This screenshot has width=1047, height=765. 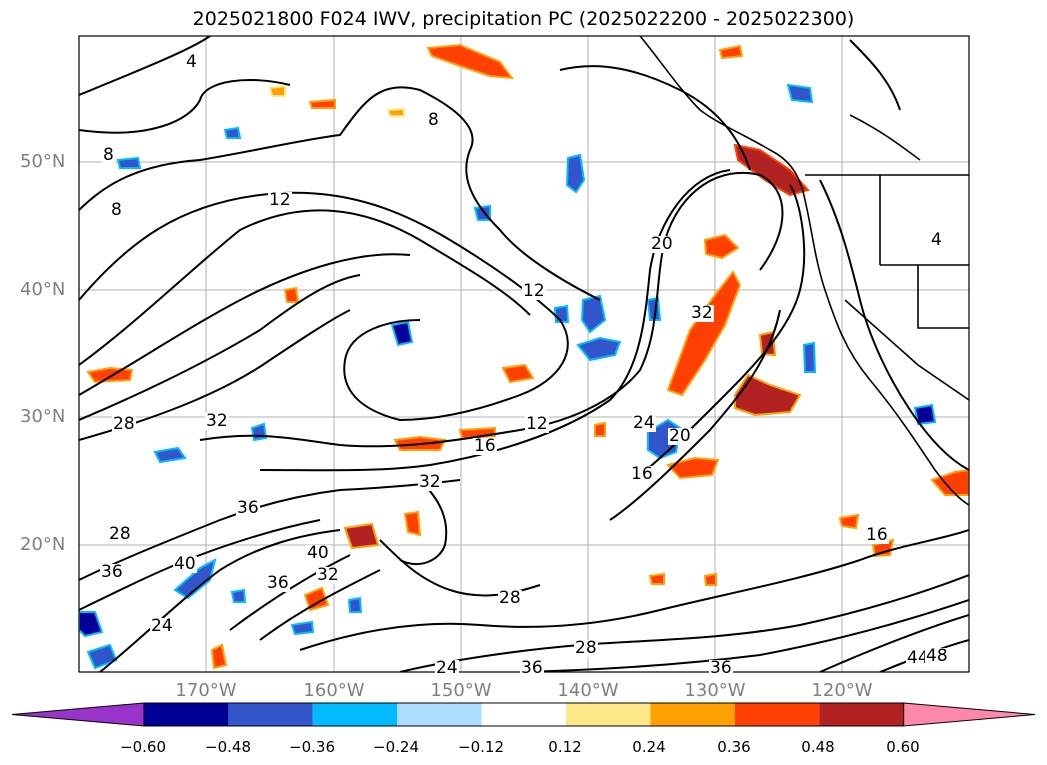 What do you see at coordinates (649, 747) in the screenshot?
I see `colorbar-tick: 0.24` at bounding box center [649, 747].